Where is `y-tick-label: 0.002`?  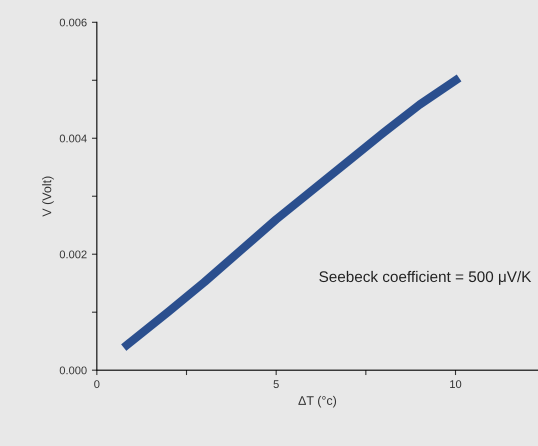
y-tick-label: 0.002 is located at coordinates (73, 254).